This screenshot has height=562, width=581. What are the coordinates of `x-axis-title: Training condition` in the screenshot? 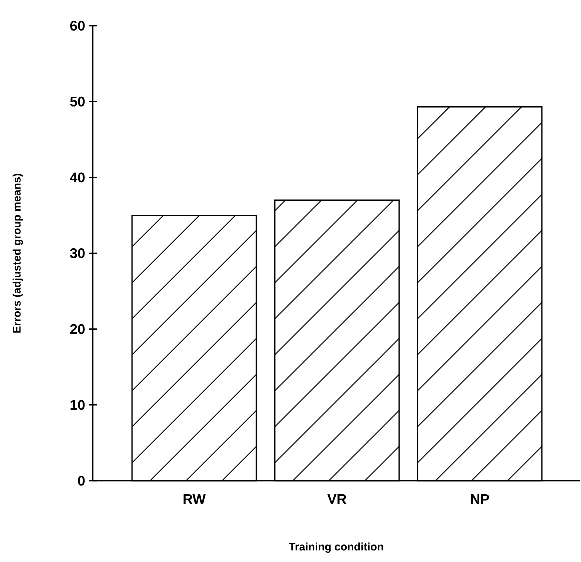 It's located at (336, 548).